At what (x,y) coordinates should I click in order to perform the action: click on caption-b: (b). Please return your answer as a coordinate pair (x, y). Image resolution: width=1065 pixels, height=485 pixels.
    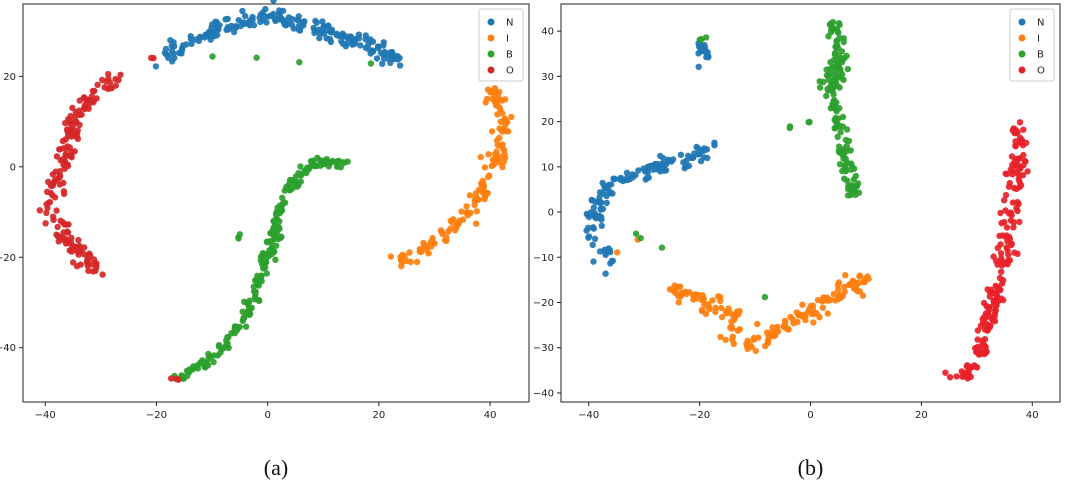
    Looking at the image, I should click on (811, 467).